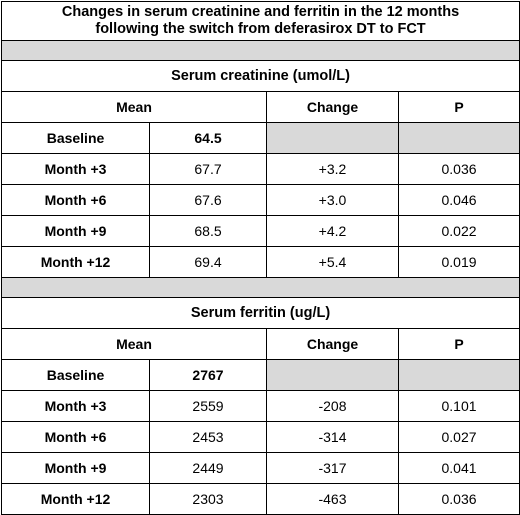 This screenshot has width=520, height=515. I want to click on mean-value: 67.6, so click(208, 200).